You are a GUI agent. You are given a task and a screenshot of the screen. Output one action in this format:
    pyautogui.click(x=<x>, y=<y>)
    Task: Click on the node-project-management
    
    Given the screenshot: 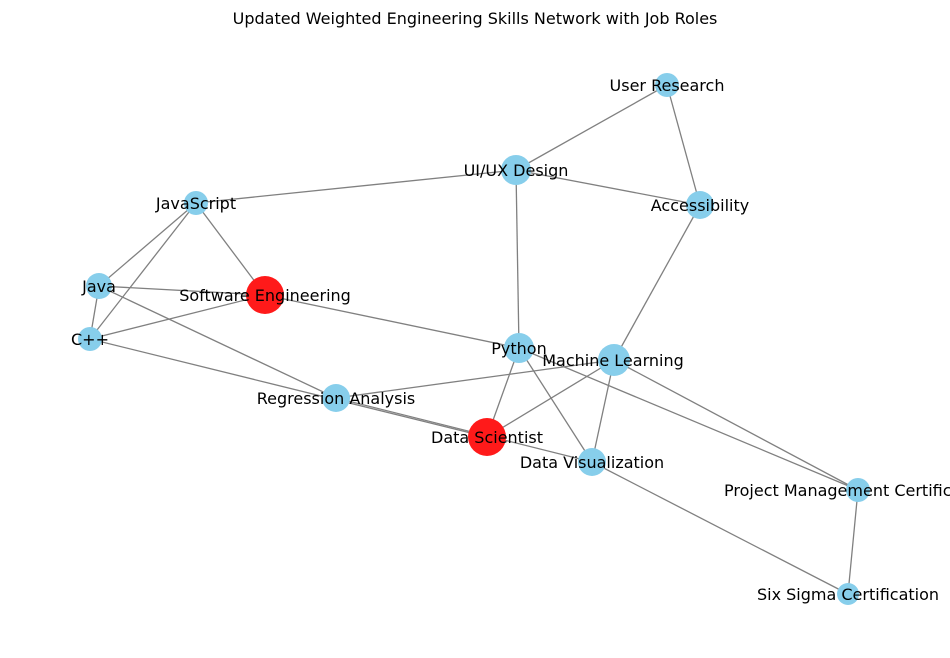 What is the action you would take?
    pyautogui.click(x=858, y=490)
    